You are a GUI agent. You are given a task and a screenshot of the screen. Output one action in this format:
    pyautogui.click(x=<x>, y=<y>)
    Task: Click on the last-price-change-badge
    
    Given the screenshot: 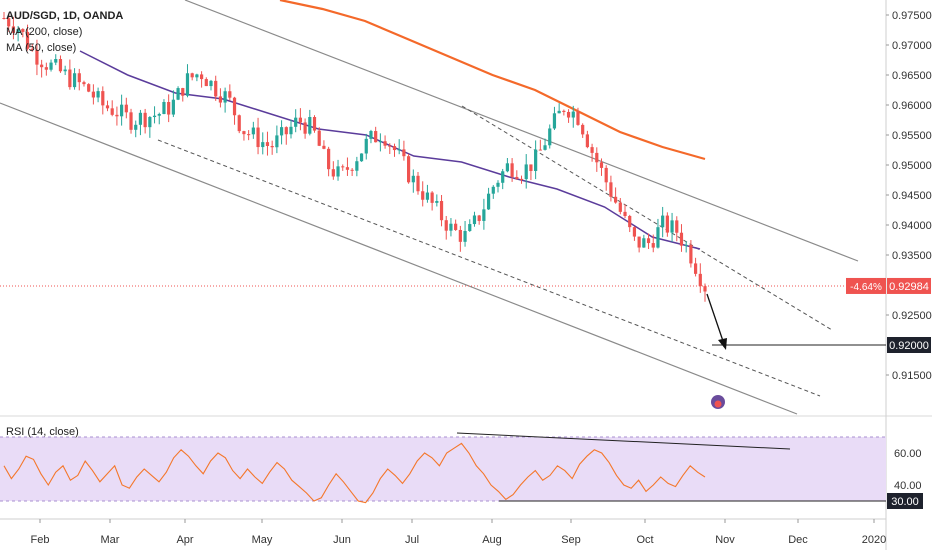 What is the action you would take?
    pyautogui.click(x=866, y=285)
    